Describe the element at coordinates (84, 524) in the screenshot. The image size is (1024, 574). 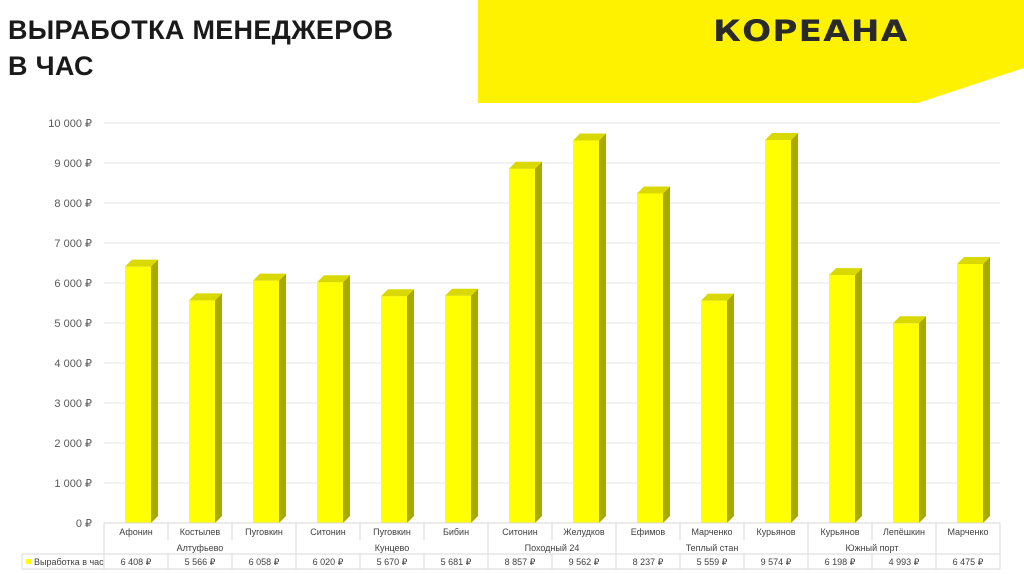
I see `y-tick-label: 0 ₽` at that location.